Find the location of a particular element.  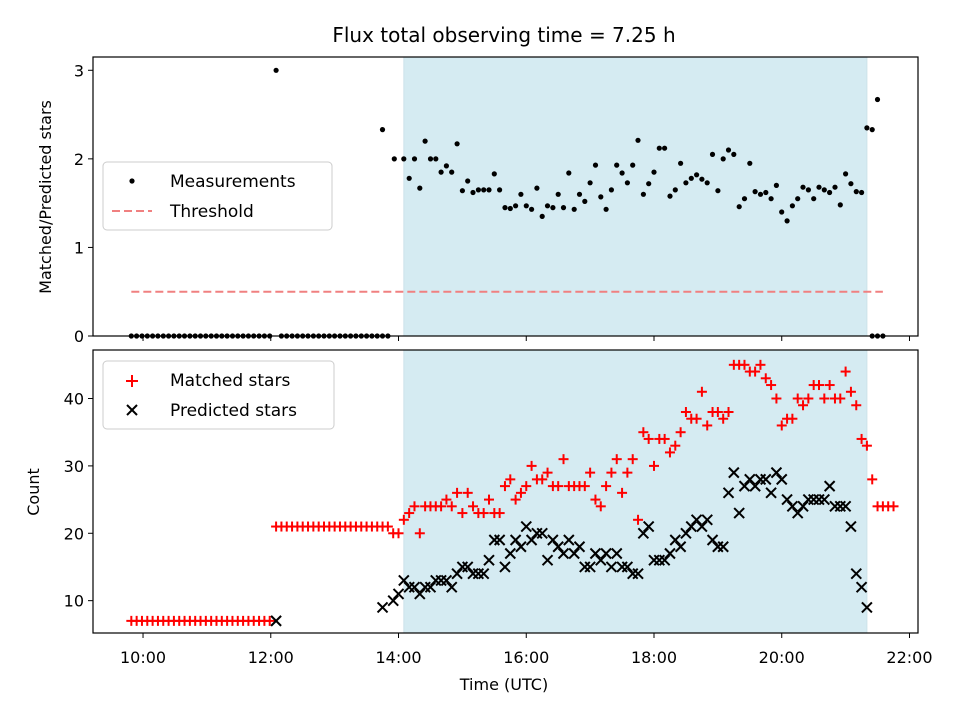

bottom-y-tick-label: 40 is located at coordinates (74, 399).